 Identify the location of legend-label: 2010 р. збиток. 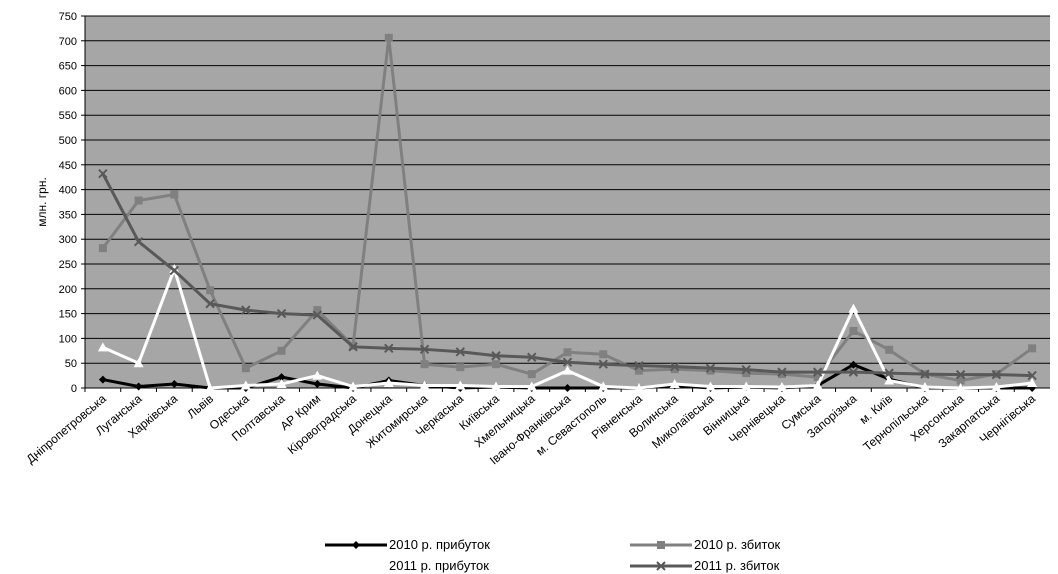
(737, 544).